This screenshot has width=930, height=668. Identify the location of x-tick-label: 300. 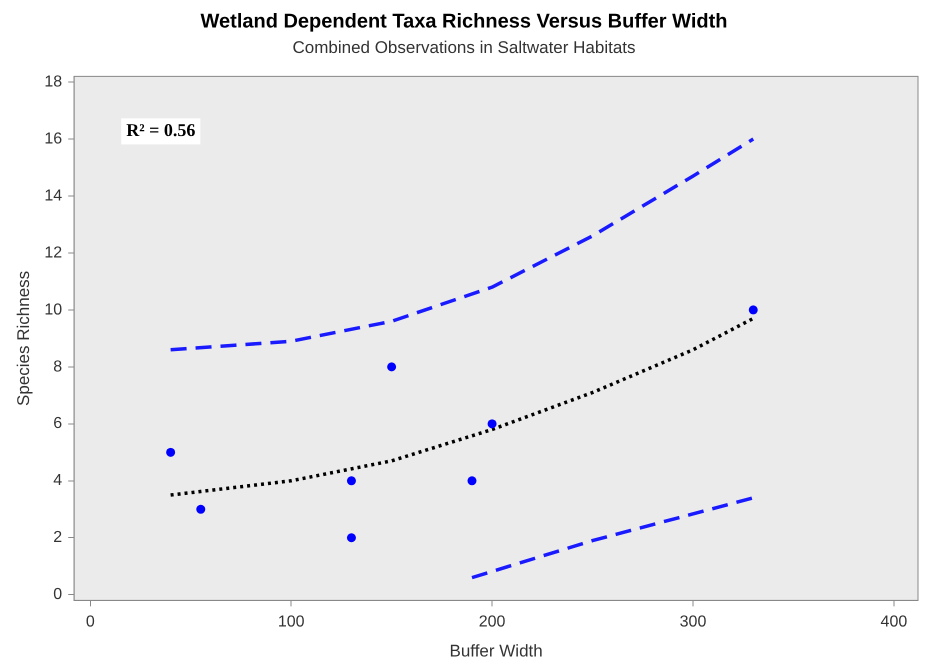
(693, 621).